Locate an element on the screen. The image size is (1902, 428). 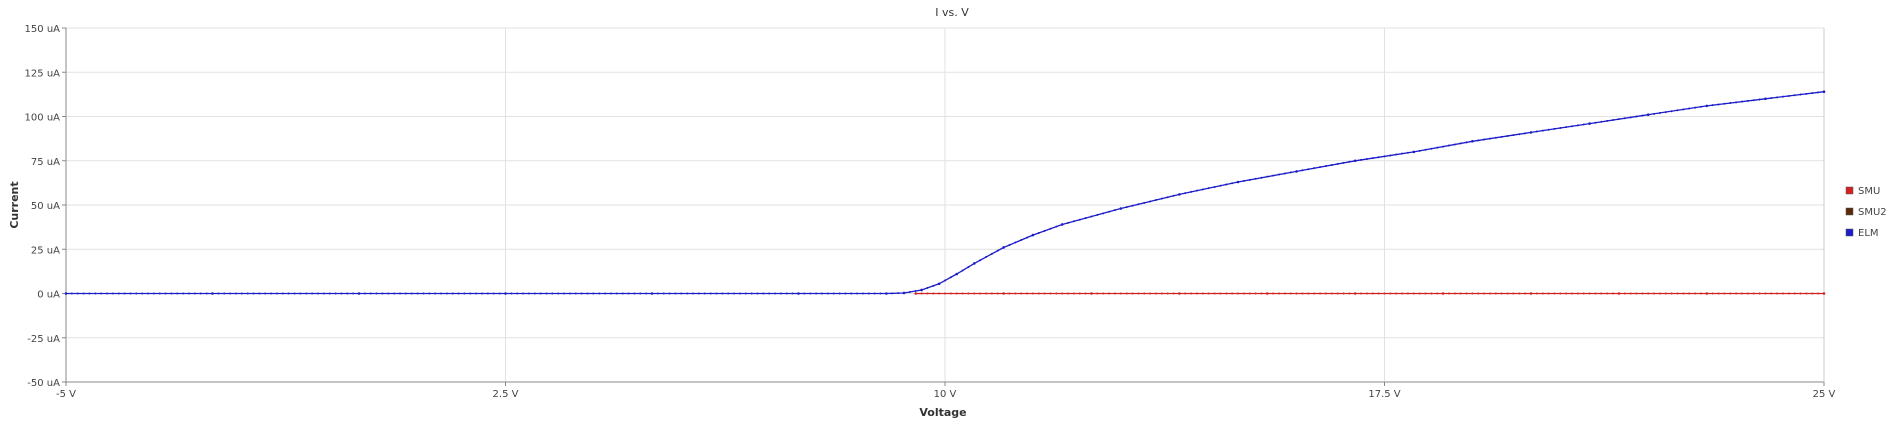
y-tick-label: 50 uA is located at coordinates (45, 206).